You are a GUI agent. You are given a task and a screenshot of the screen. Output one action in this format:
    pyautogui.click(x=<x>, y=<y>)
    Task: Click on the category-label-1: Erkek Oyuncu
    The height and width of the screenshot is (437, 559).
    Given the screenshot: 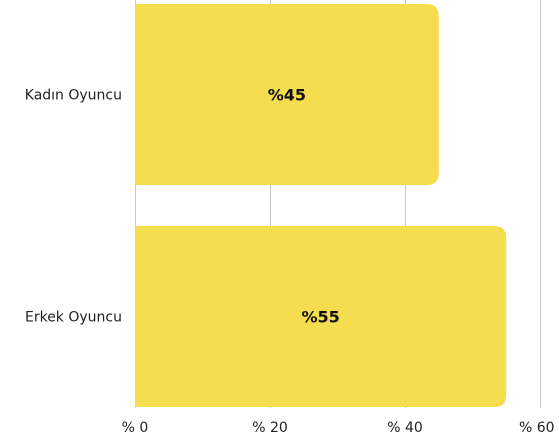 What is the action you would take?
    pyautogui.click(x=73, y=318)
    